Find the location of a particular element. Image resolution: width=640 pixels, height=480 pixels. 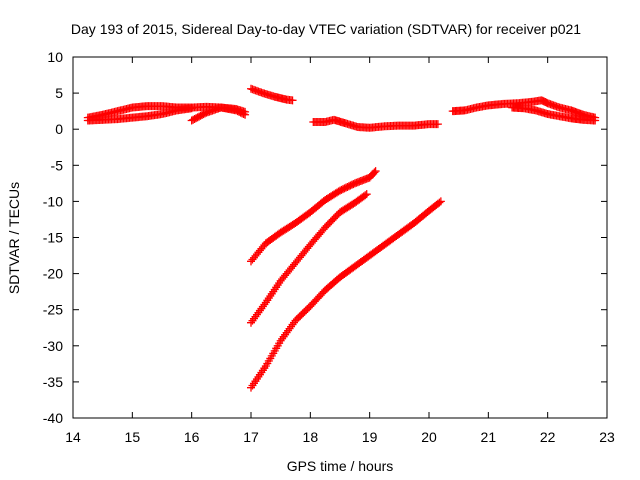

x-tick-label: 19 is located at coordinates (370, 437).